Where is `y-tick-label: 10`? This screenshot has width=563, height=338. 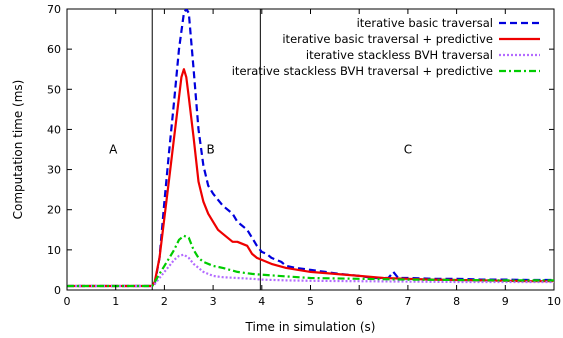 y-tick-label: 10 is located at coordinates (54, 250).